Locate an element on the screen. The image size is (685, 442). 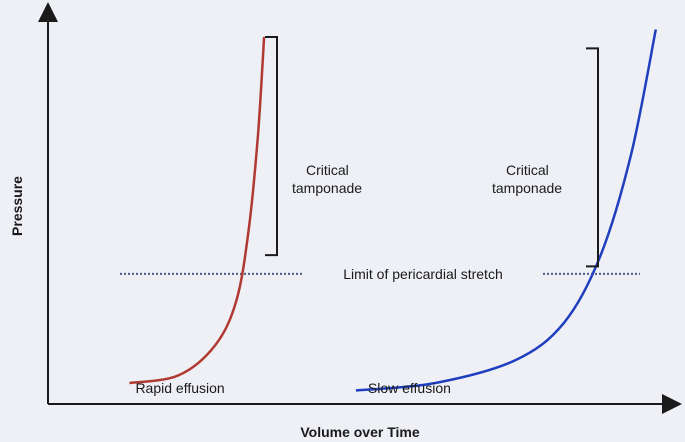
critical-tamponade-bracket-rapid is located at coordinates (271, 146).